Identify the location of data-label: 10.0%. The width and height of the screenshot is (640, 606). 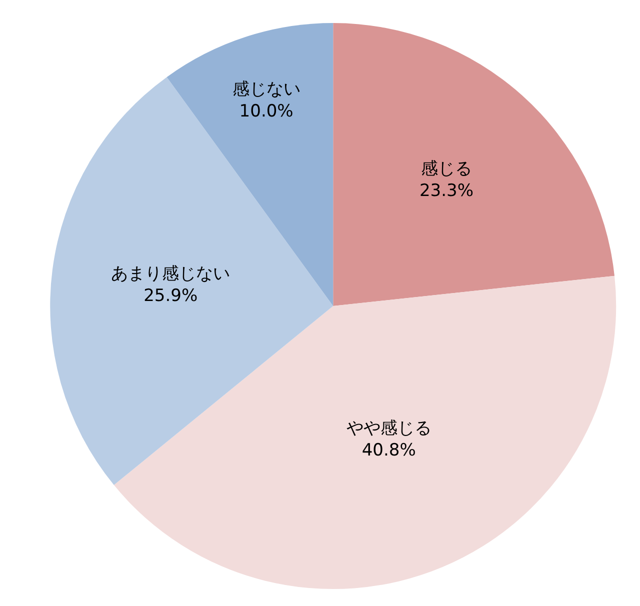
(266, 111).